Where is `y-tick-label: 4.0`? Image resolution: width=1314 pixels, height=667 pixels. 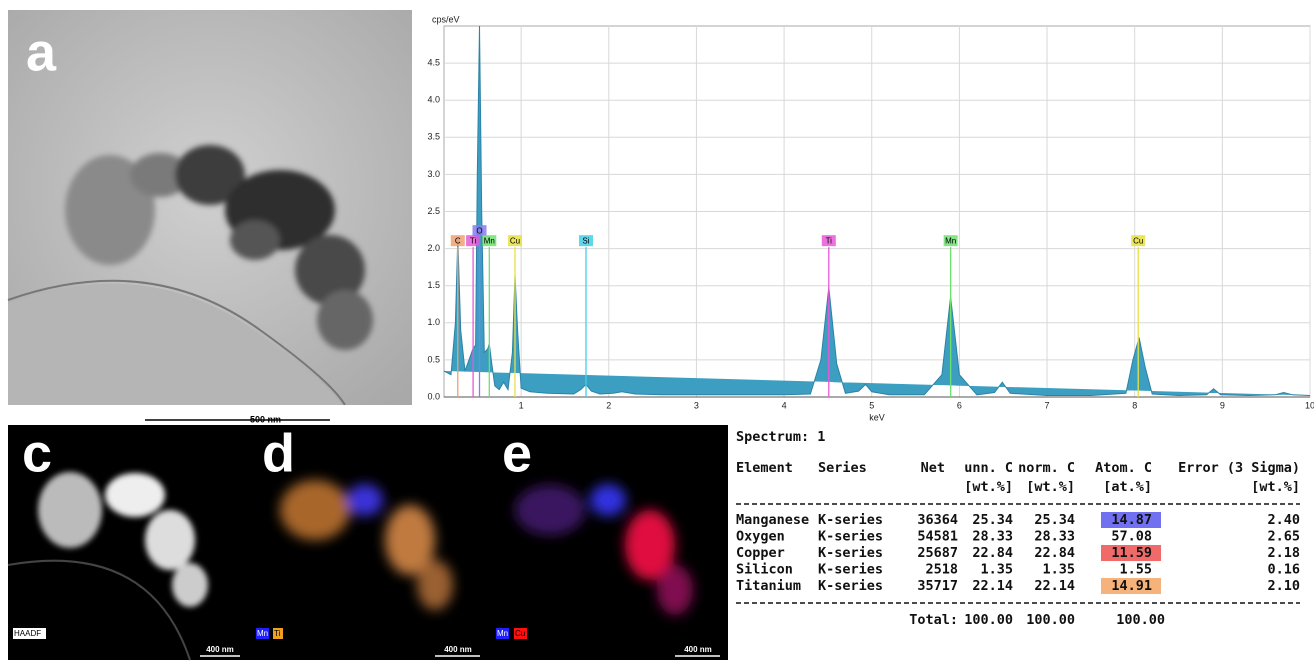
y-tick-label: 4.0 is located at coordinates (433, 100).